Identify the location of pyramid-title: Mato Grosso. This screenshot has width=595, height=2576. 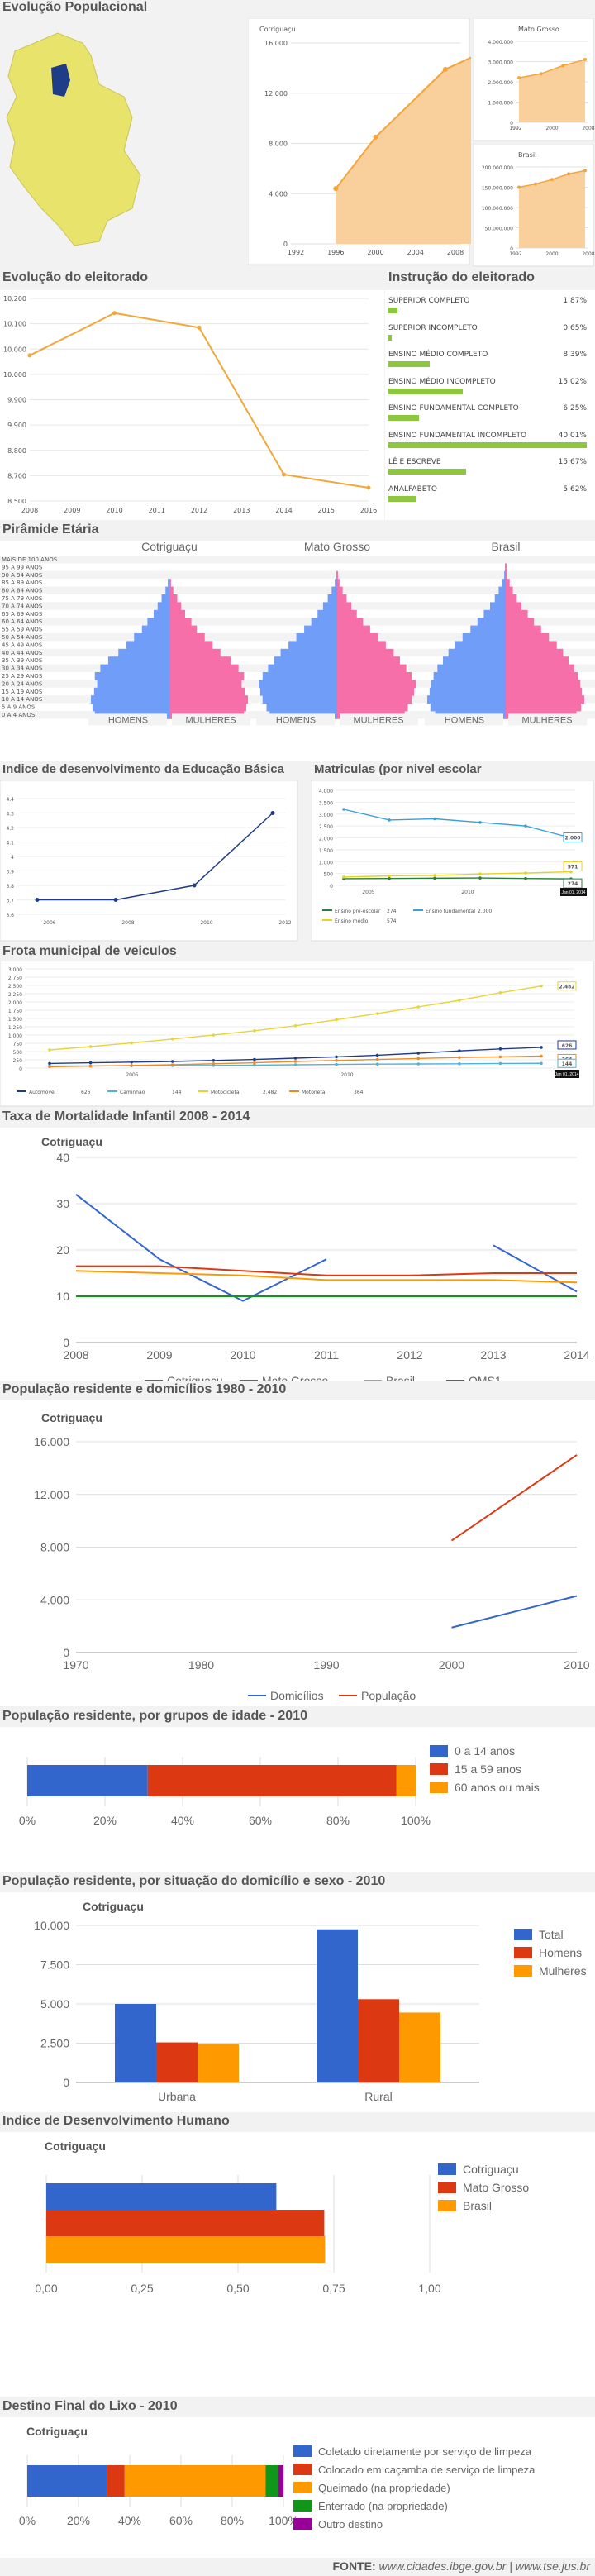
(337, 547).